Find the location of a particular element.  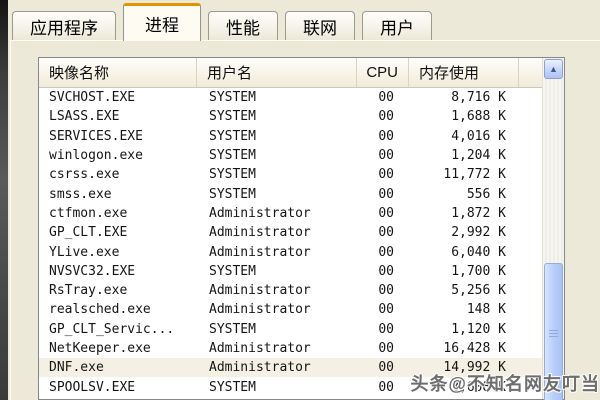

cell-memory: 148 K is located at coordinates (486, 310).